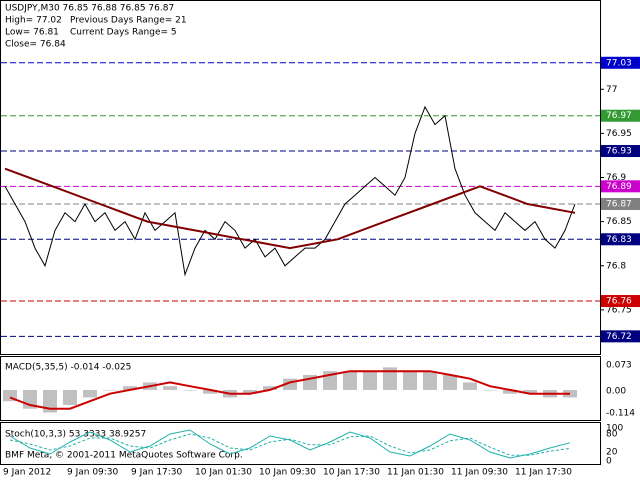  Describe the element at coordinates (614, 429) in the screenshot. I see `stoch-axis: 100` at that location.